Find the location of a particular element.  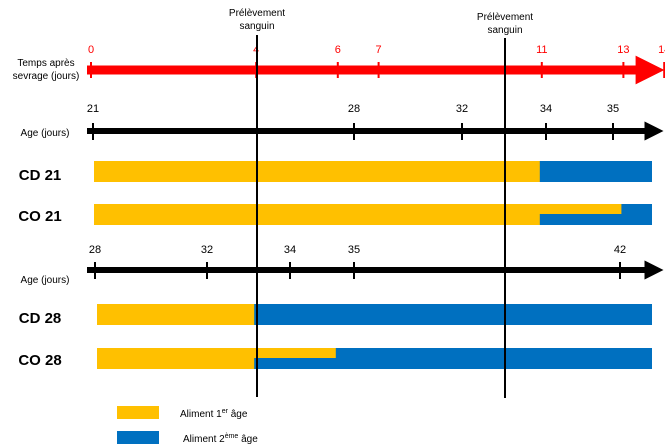

age-axis-28-ticks: 28 32 34 35 42 is located at coordinates (357, 261).